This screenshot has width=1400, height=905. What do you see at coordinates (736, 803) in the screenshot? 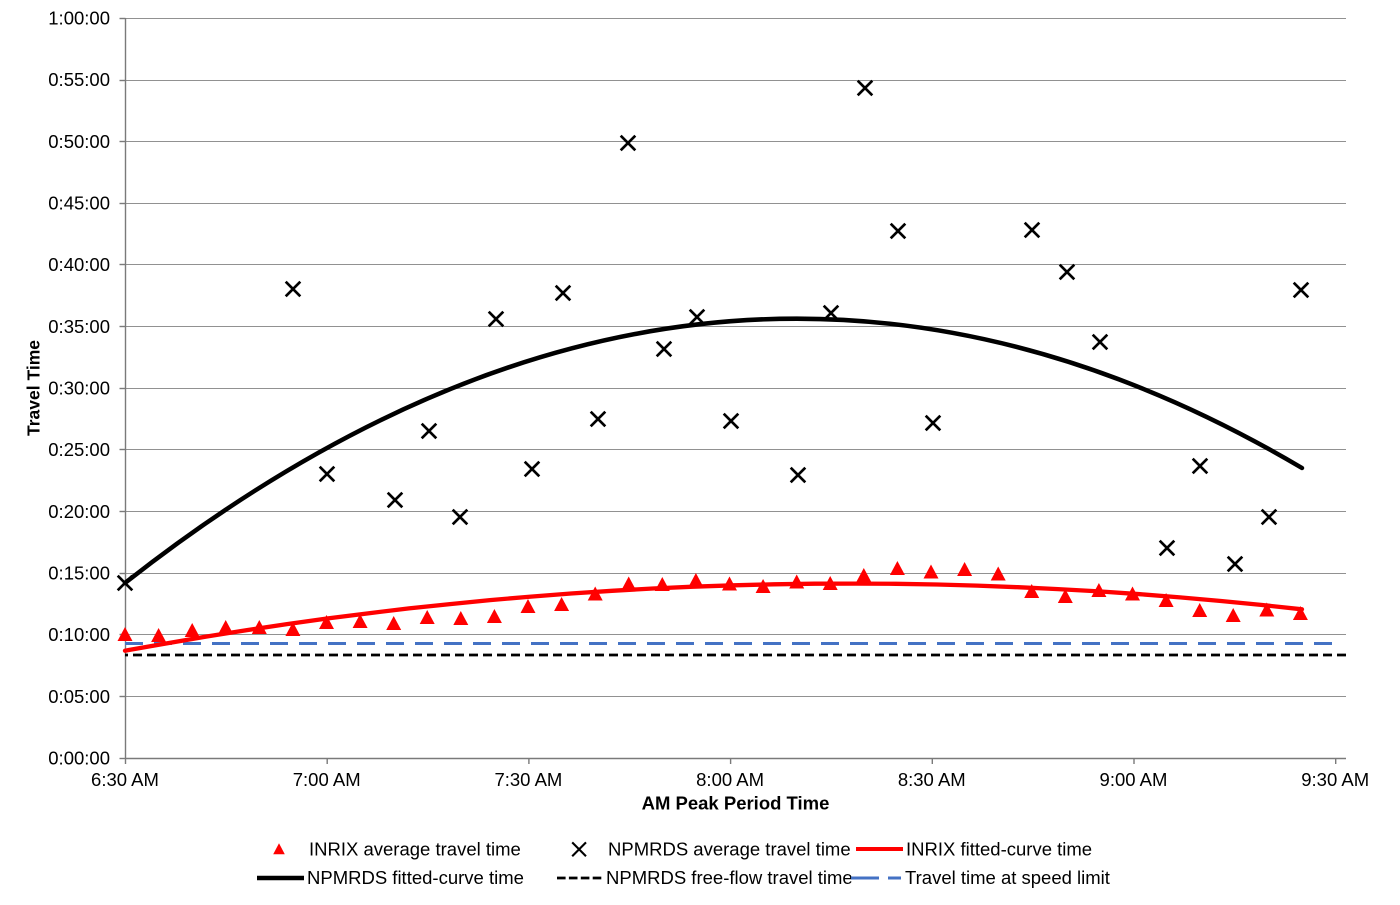
I see `svg-text: AM Peak Period Time` at bounding box center [736, 803].